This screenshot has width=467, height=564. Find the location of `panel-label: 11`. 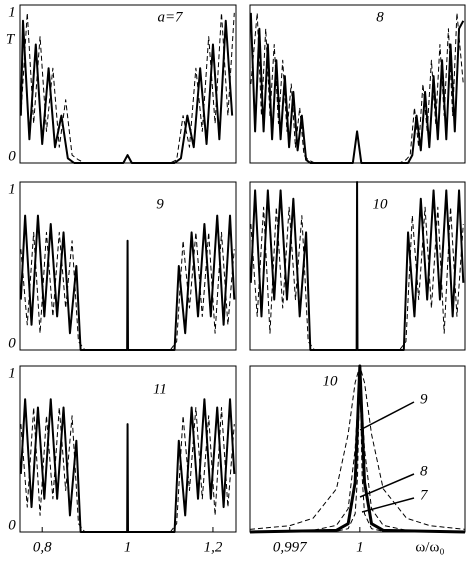

panel-label: 11 is located at coordinates (160, 389).